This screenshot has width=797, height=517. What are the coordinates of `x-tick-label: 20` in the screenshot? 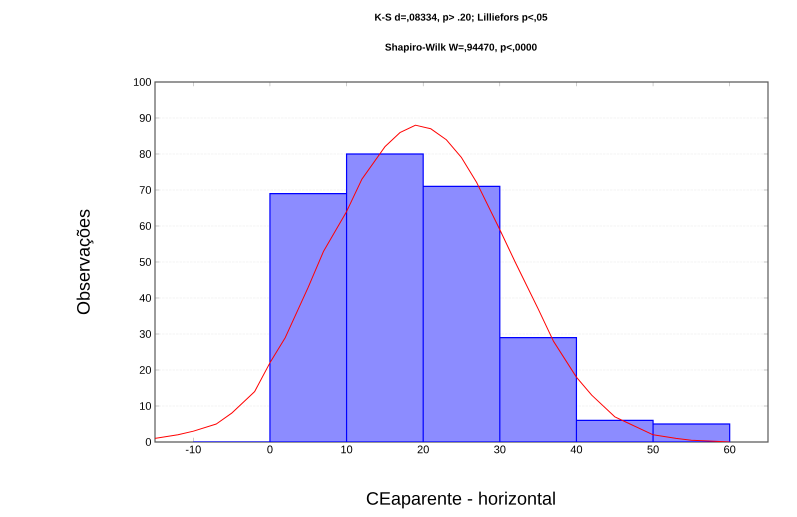 It's located at (423, 450).